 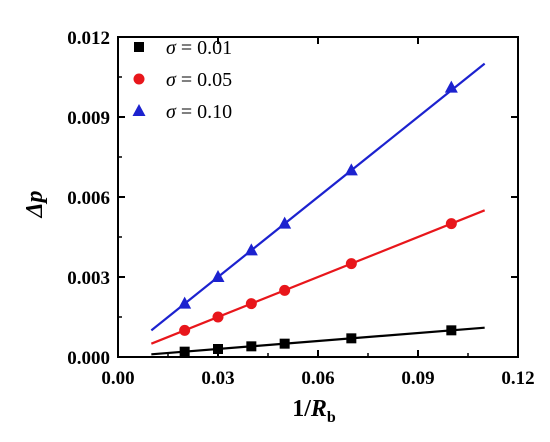 What do you see at coordinates (417, 378) in the screenshot?
I see `x-tick-label: 0.09` at bounding box center [417, 378].